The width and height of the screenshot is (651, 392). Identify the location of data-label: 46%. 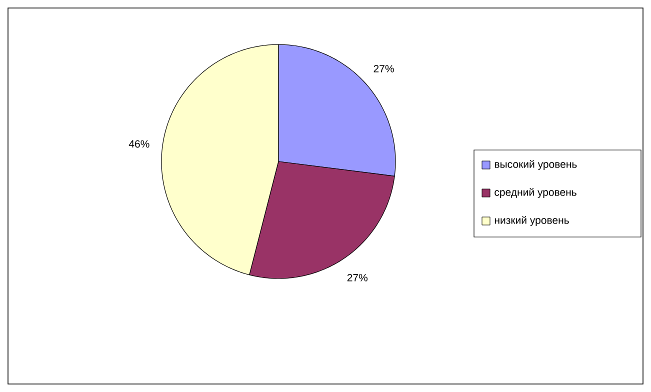
(139, 144).